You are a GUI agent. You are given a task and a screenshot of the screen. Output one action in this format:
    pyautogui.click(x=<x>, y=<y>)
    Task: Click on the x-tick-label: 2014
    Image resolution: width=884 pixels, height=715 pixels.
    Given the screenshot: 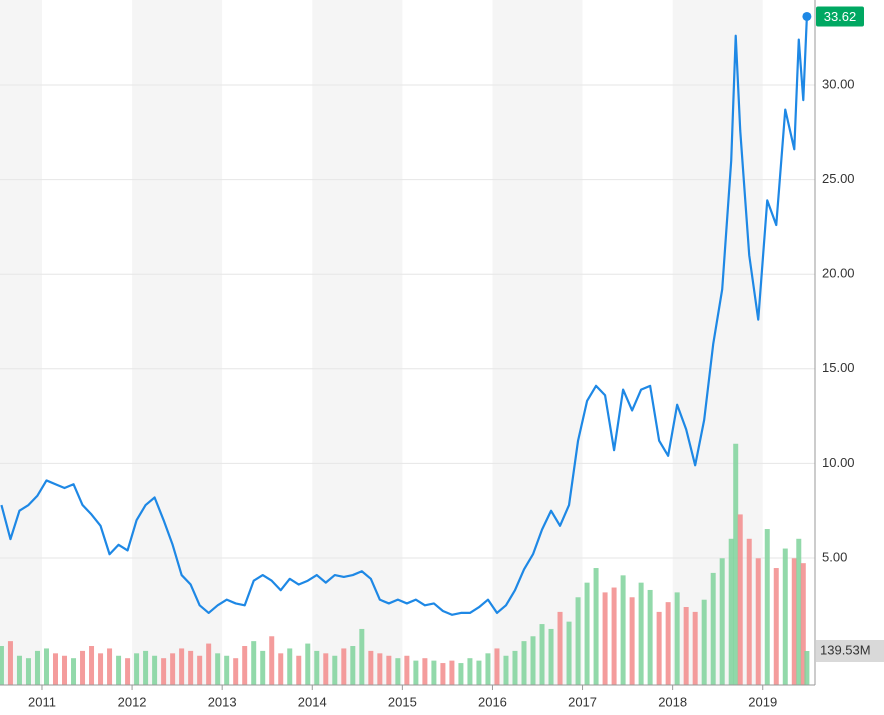 What is the action you would take?
    pyautogui.click(x=312, y=701)
    